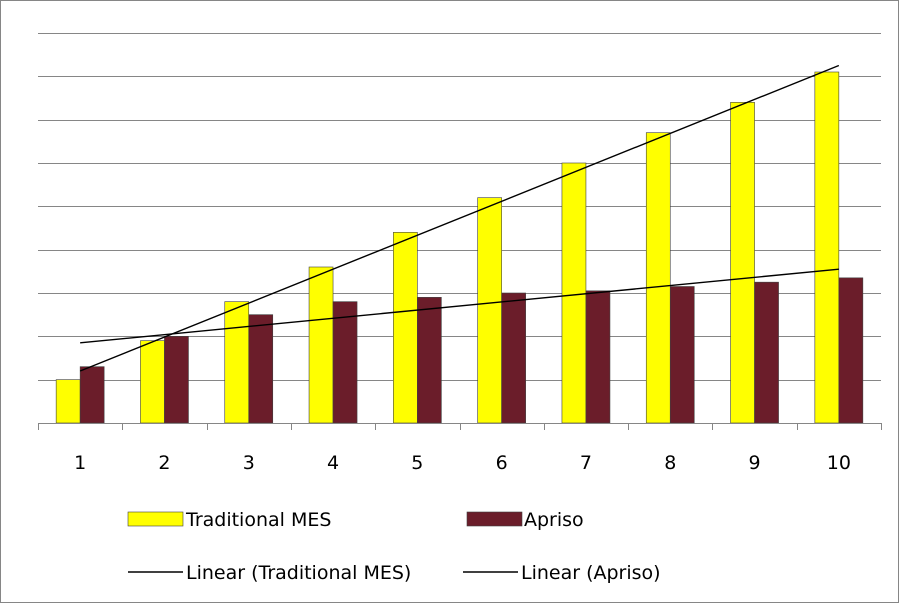 This screenshot has width=899, height=603. What do you see at coordinates (502, 463) in the screenshot?
I see `x-tick-label: 6` at bounding box center [502, 463].